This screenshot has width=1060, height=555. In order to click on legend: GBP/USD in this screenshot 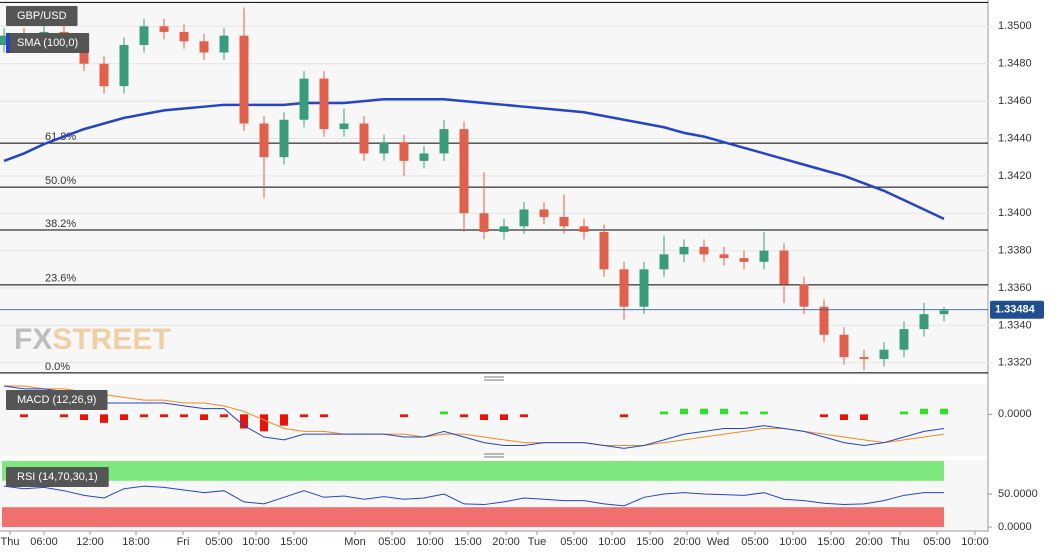, I will do `click(42, 16)`.